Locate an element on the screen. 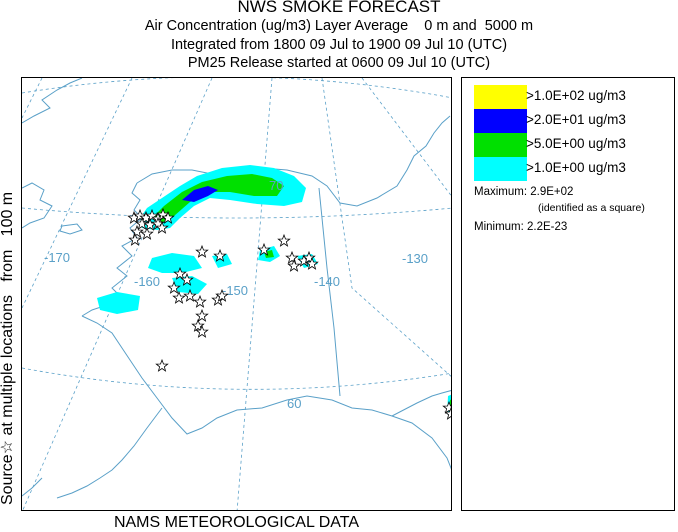 The height and width of the screenshot is (532, 678). label-lon-150: -150 is located at coordinates (235, 290).